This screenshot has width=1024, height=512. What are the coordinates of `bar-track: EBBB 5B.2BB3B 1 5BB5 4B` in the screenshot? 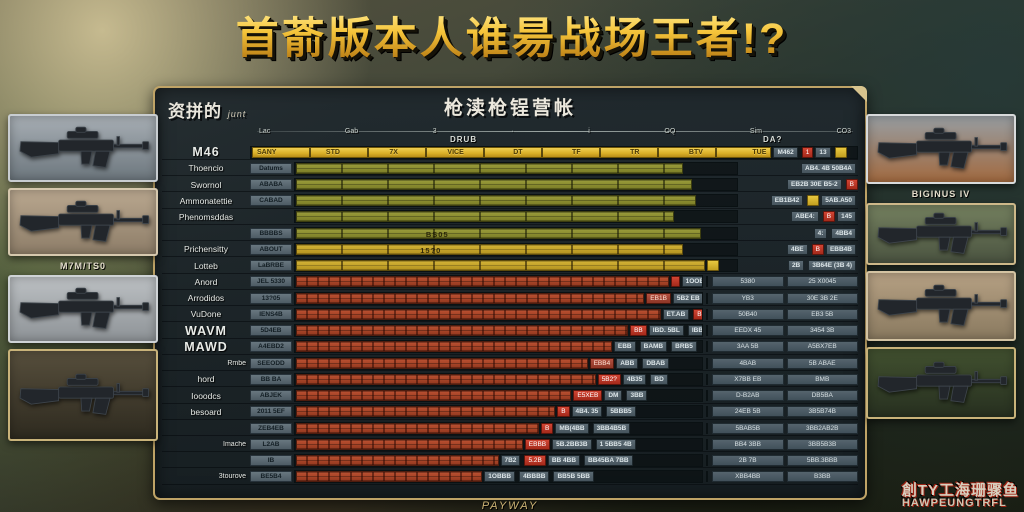 It's located at (498, 444).